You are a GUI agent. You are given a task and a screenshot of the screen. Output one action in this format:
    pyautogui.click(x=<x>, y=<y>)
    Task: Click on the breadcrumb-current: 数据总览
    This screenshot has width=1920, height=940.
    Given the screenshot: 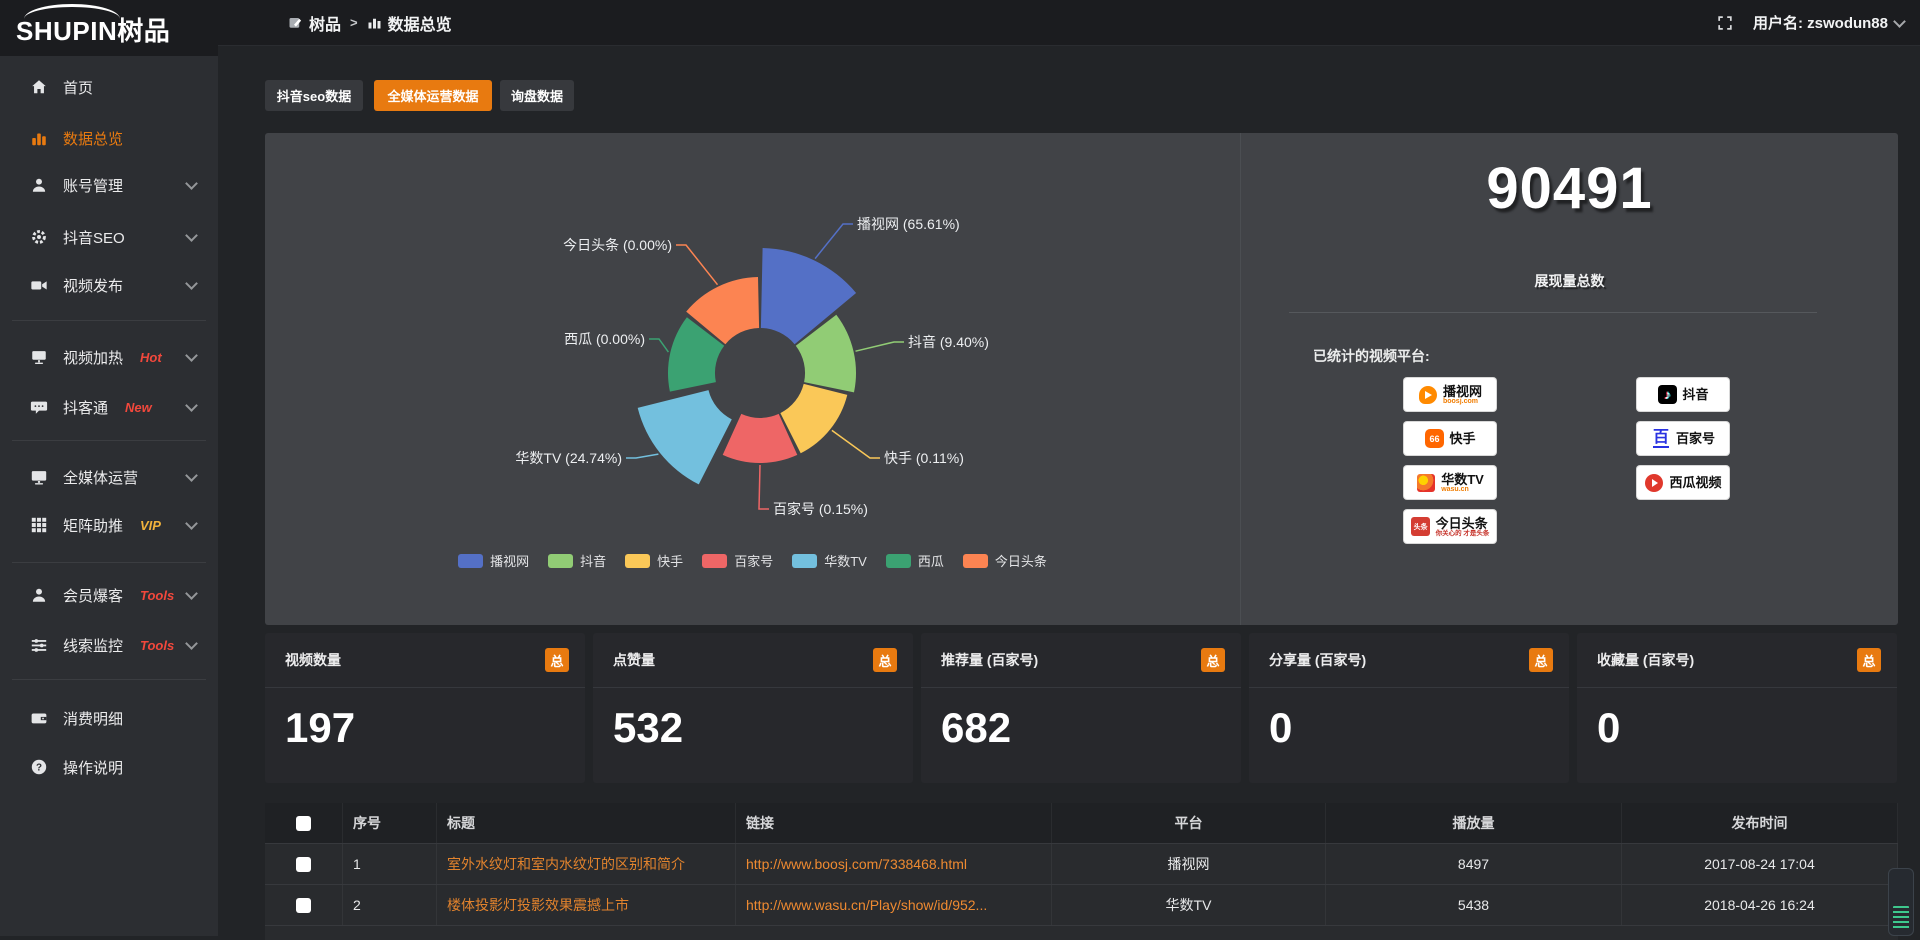 What is the action you would take?
    pyautogui.click(x=409, y=23)
    